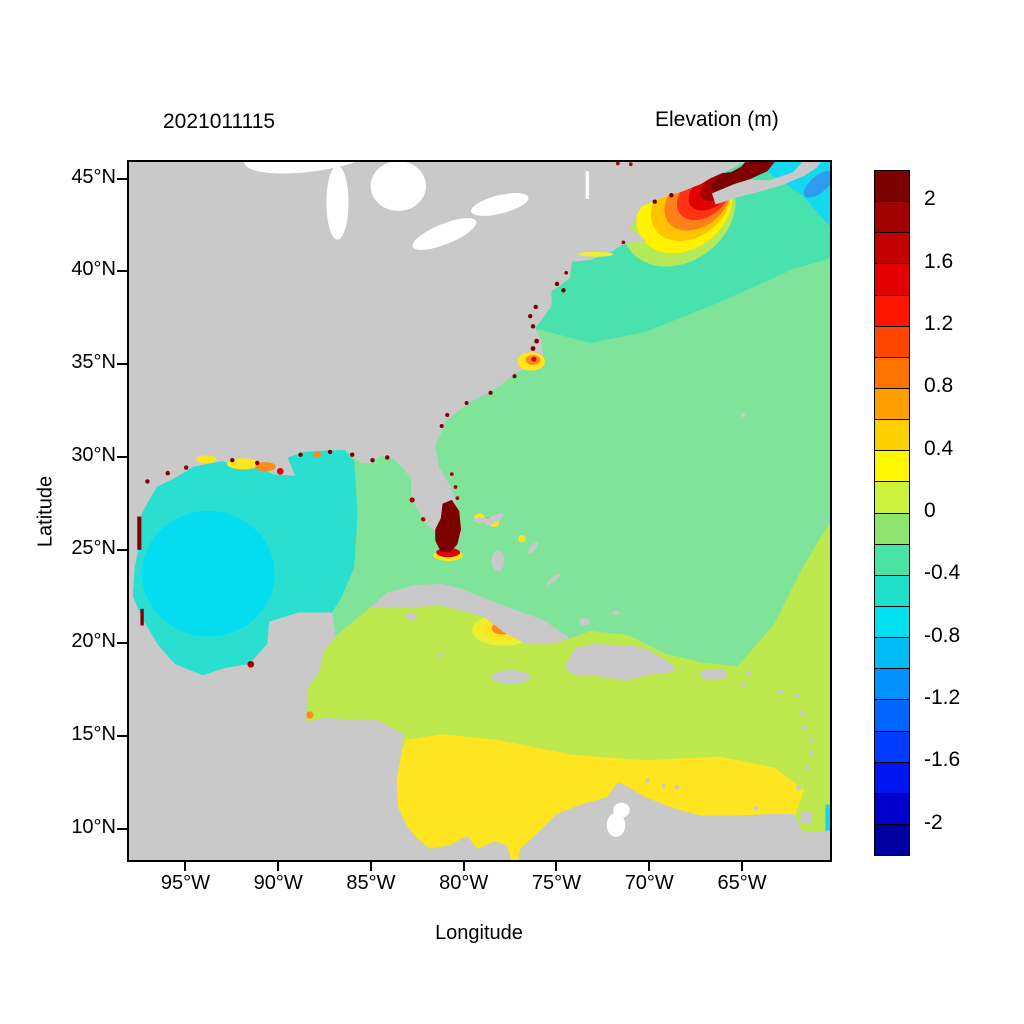  What do you see at coordinates (243, 464) in the screenshot?
I see `louisiana-yellow-patch` at bounding box center [243, 464].